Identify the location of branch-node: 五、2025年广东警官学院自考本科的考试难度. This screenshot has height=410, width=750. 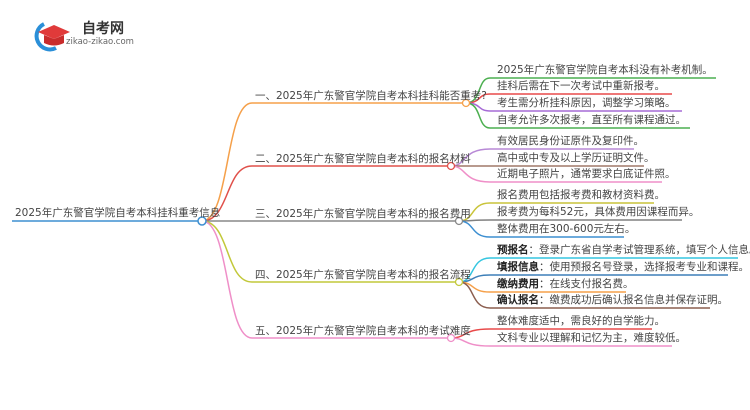
(363, 331).